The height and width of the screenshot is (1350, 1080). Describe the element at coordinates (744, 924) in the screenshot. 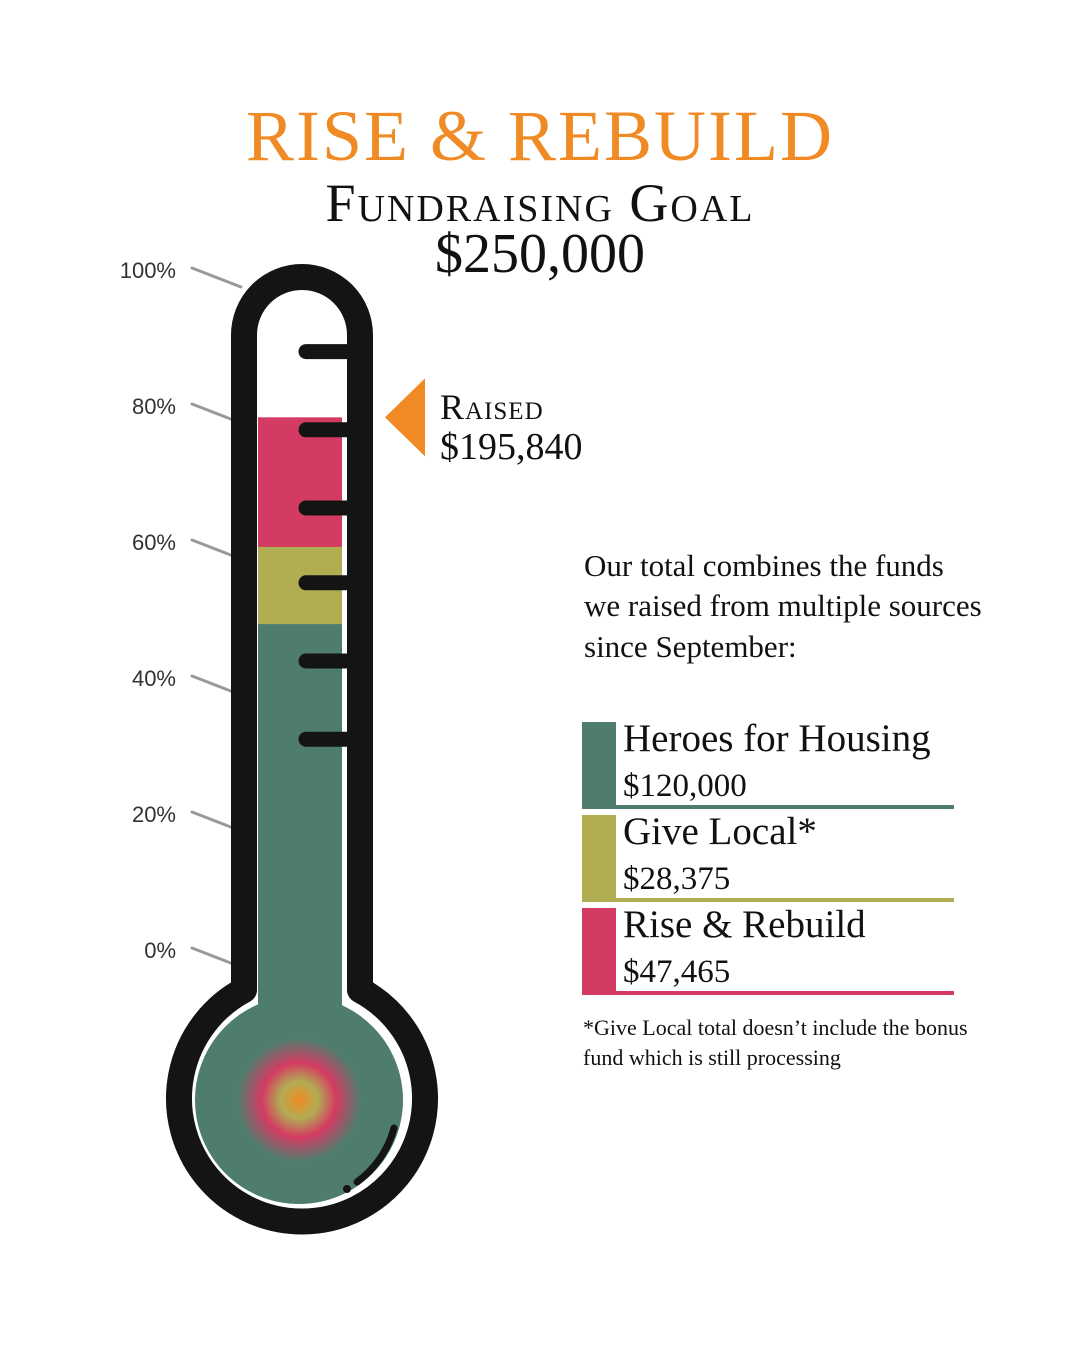

I see `legend-name: Rise & Rebuild` at that location.